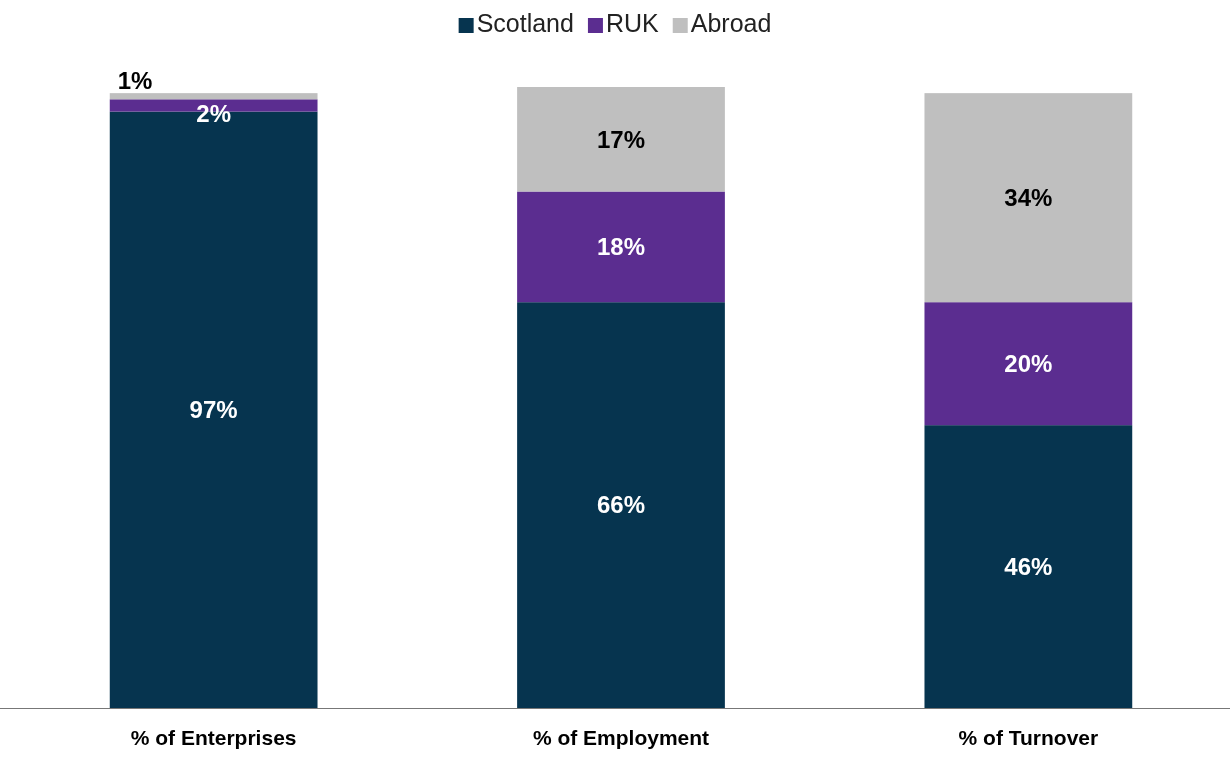 This screenshot has height=760, width=1230. I want to click on x-tick-label: % of Enterprises, so click(213, 737).